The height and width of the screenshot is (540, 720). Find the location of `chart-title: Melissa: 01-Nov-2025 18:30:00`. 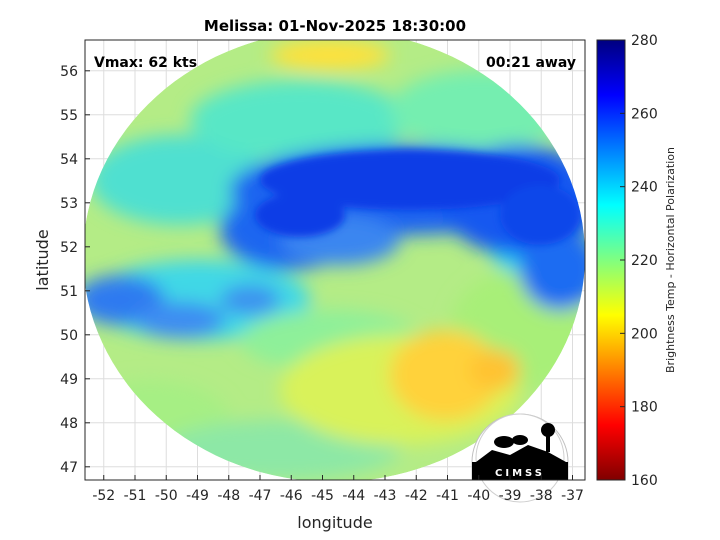

chart-title: Melissa: 01-Nov-2025 18:30:00 is located at coordinates (335, 26).